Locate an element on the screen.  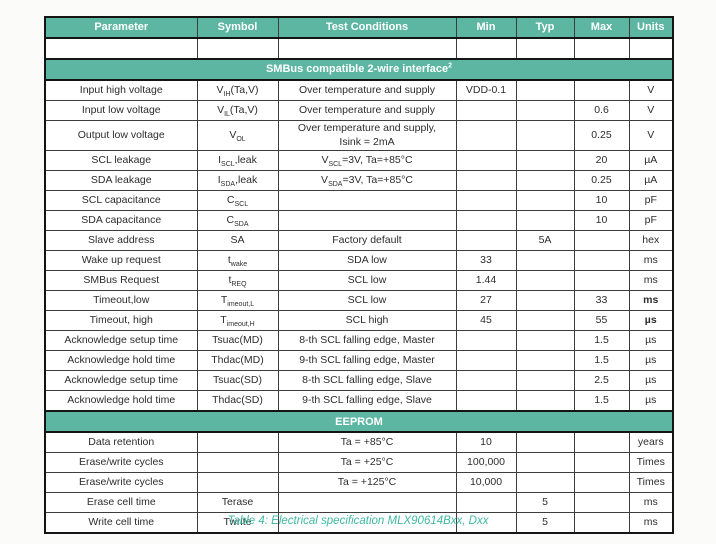
cell-max: 0.6 is located at coordinates (601, 110).